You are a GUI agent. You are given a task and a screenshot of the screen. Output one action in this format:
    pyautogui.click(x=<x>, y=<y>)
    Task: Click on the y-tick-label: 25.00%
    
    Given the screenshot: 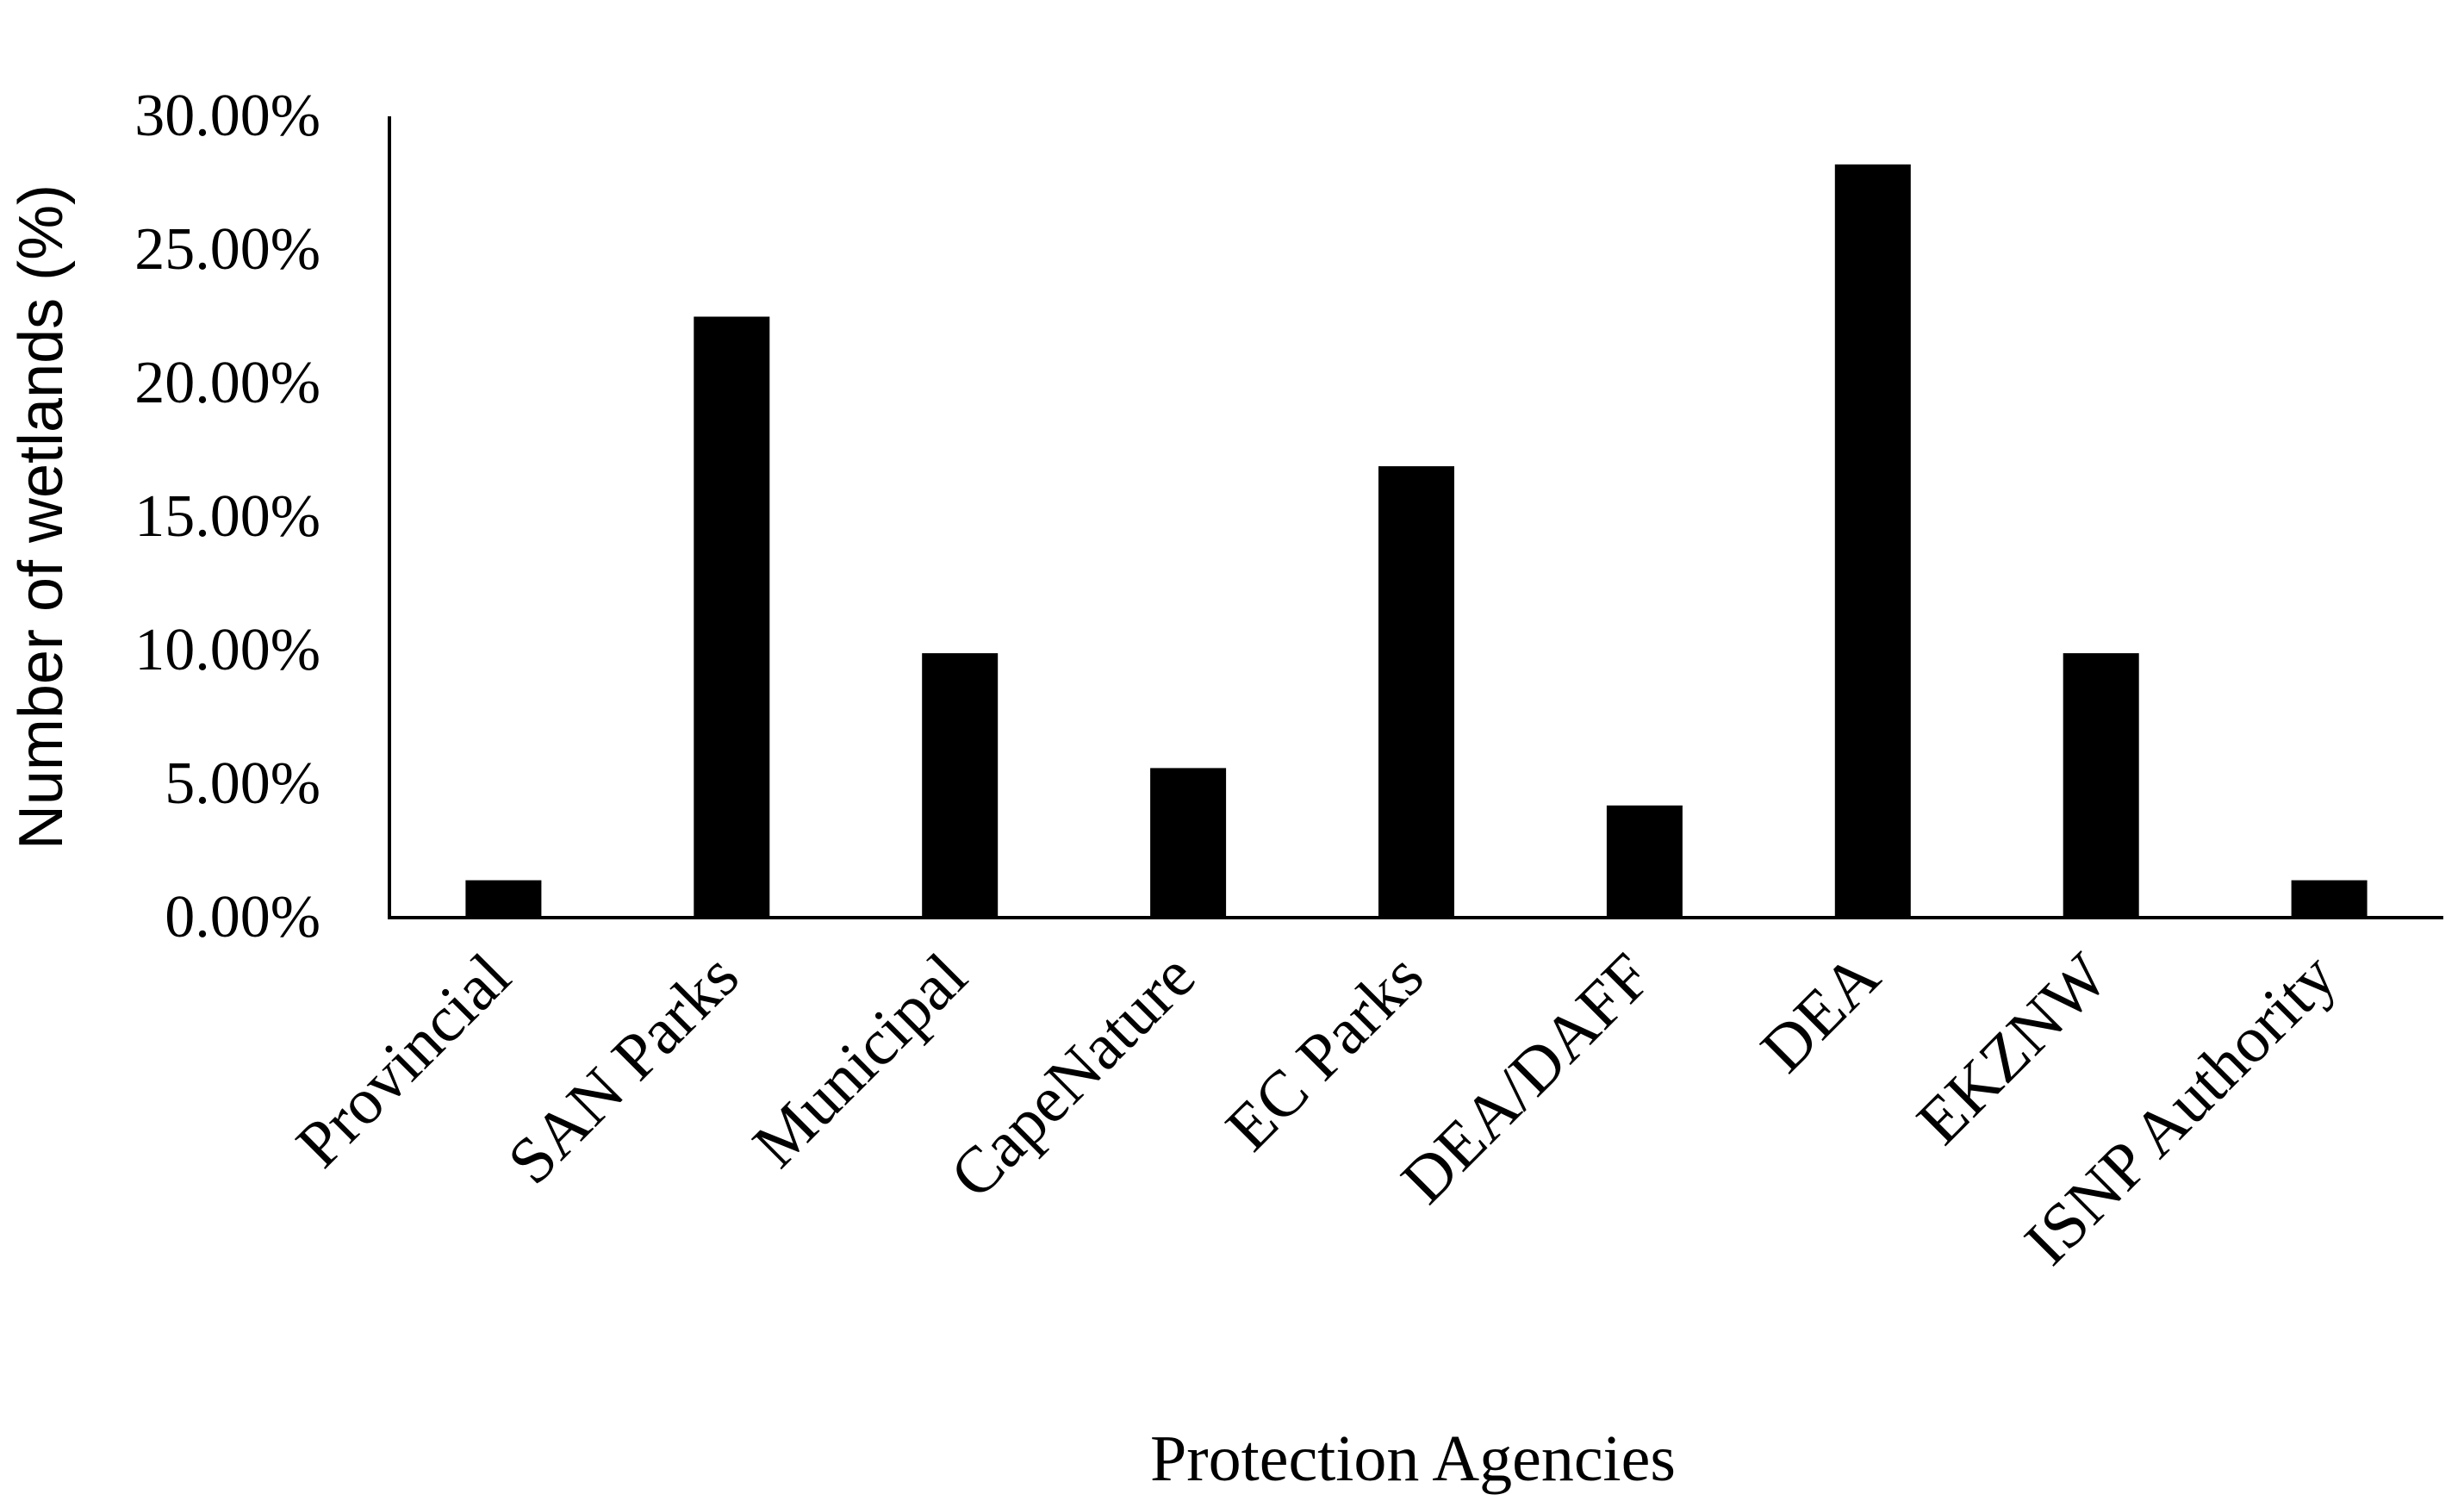 What is the action you would take?
    pyautogui.click(x=227, y=250)
    